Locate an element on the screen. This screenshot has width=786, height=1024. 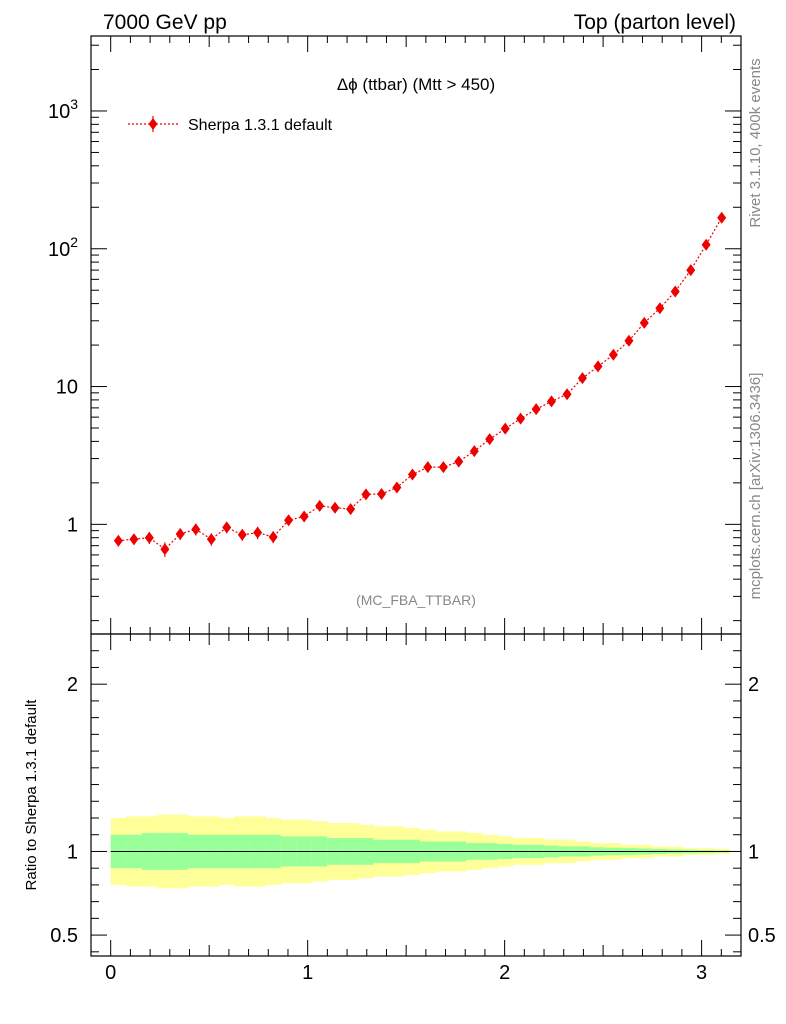
header-right-label: Top (parton level) is located at coordinates (655, 22).